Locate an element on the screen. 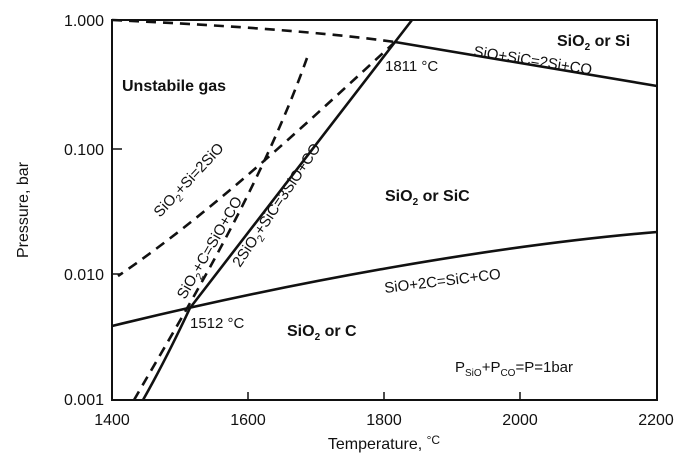 Image resolution: width=678 pixels, height=463 pixels. point-1811: 1811 °C is located at coordinates (411, 66).